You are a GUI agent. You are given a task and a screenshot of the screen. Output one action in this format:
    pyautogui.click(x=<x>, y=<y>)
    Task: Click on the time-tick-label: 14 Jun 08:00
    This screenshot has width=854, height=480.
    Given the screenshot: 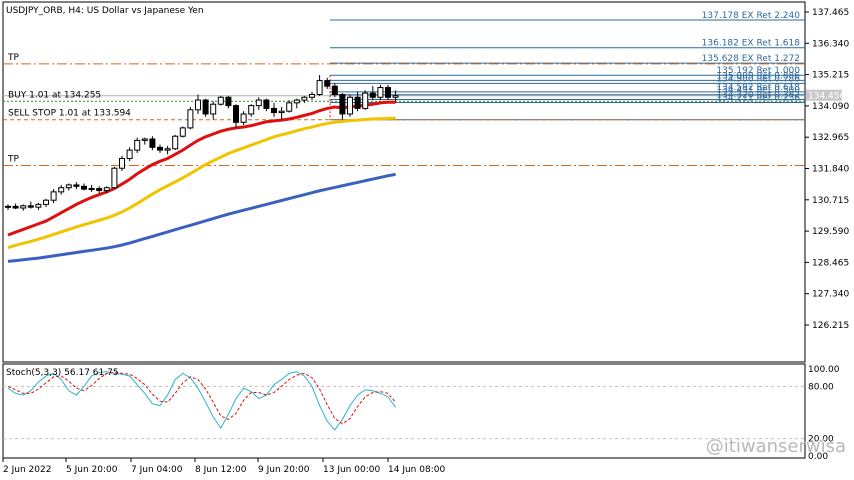 What is the action you would take?
    pyautogui.click(x=416, y=470)
    